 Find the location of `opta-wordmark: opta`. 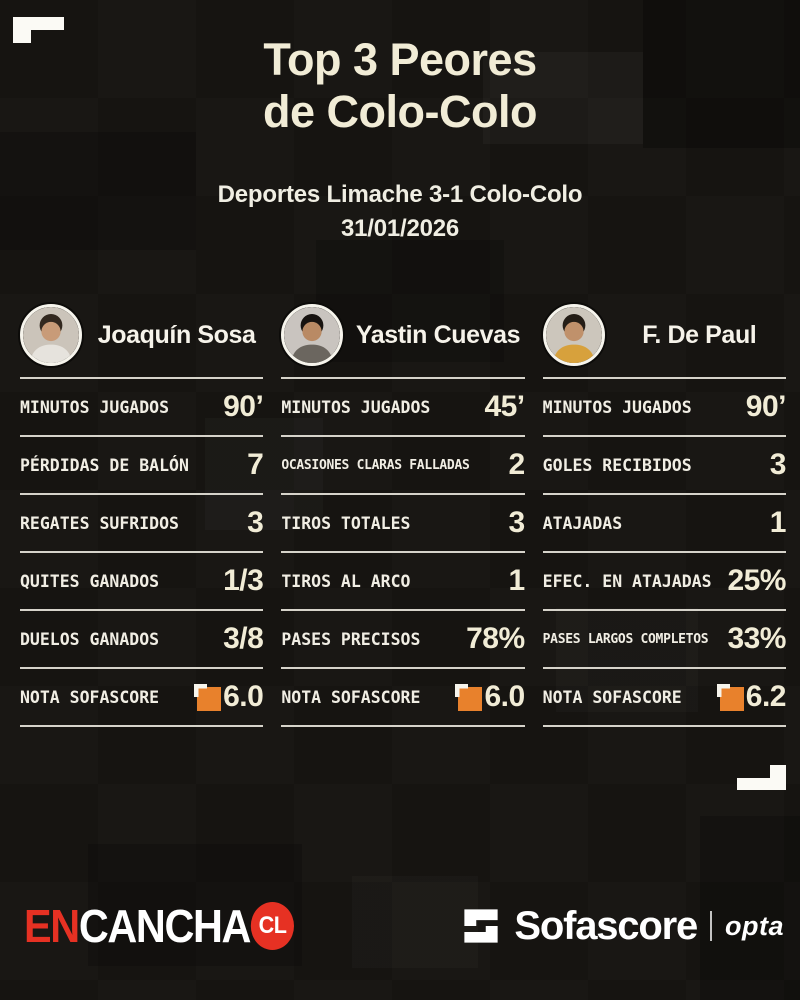

opta-wordmark: opta is located at coordinates (754, 925).